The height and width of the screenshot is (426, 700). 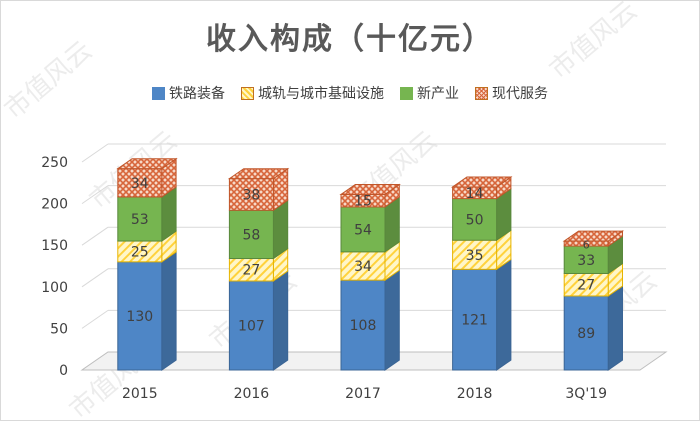 I want to click on data-label-2-3: 15, so click(x=363, y=202).